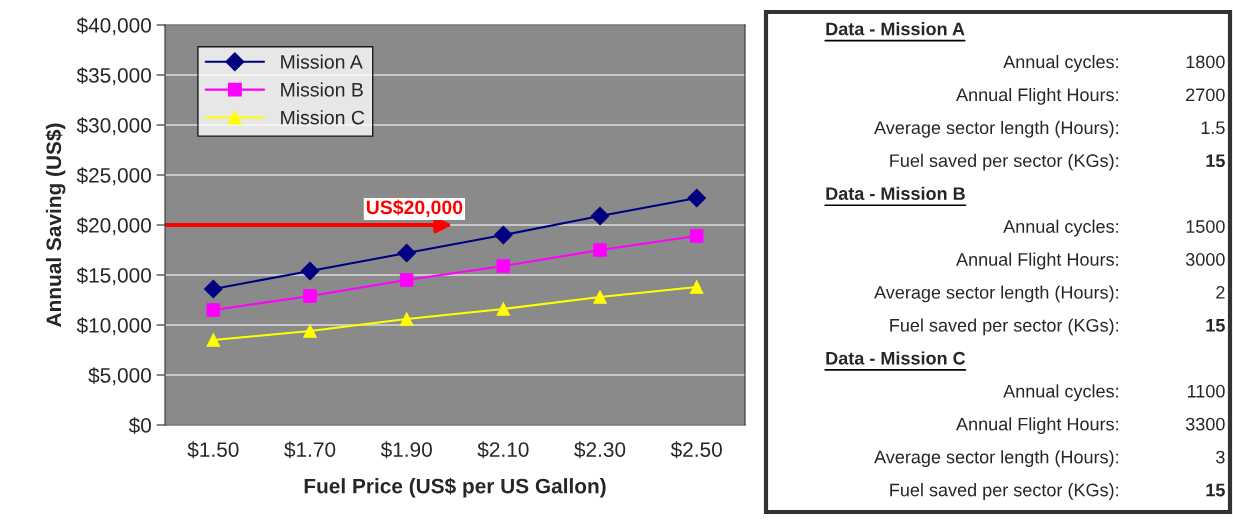 This screenshot has height=521, width=1233. I want to click on text: 2, so click(1220, 292).